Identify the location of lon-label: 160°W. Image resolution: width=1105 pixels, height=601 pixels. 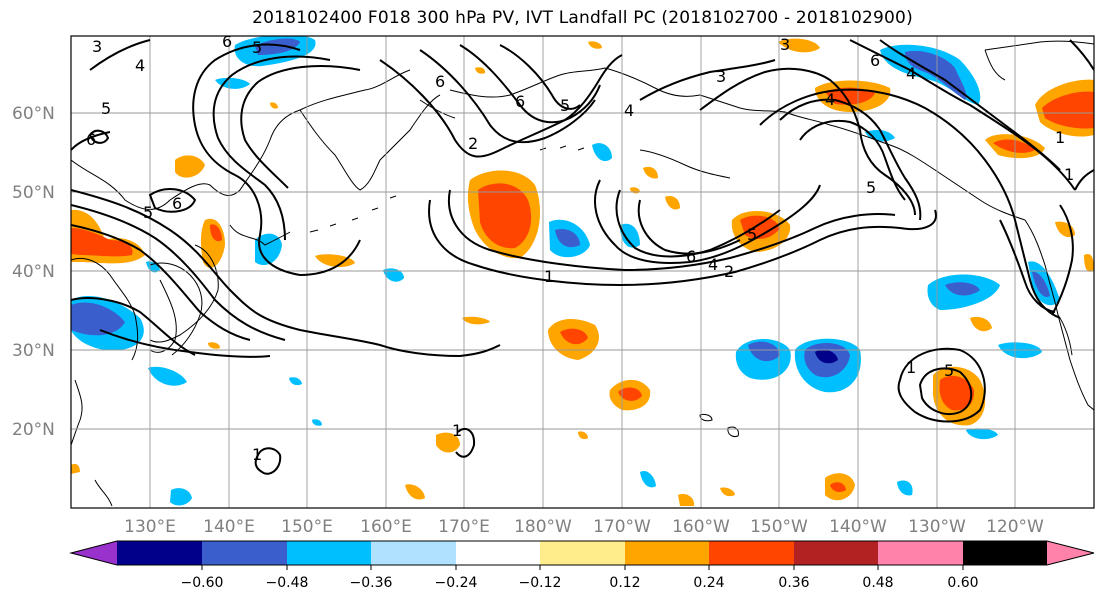
(701, 527).